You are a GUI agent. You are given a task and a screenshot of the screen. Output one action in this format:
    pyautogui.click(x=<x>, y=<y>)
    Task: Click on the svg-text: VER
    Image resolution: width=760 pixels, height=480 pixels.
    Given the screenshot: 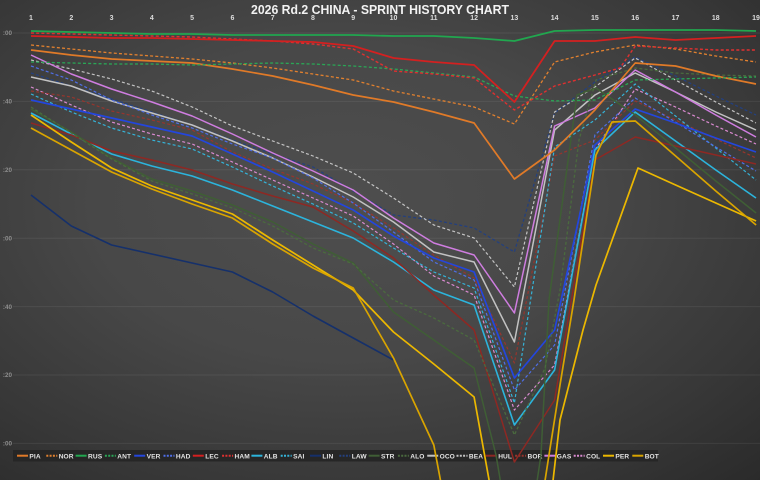 What is the action you would take?
    pyautogui.click(x=154, y=456)
    